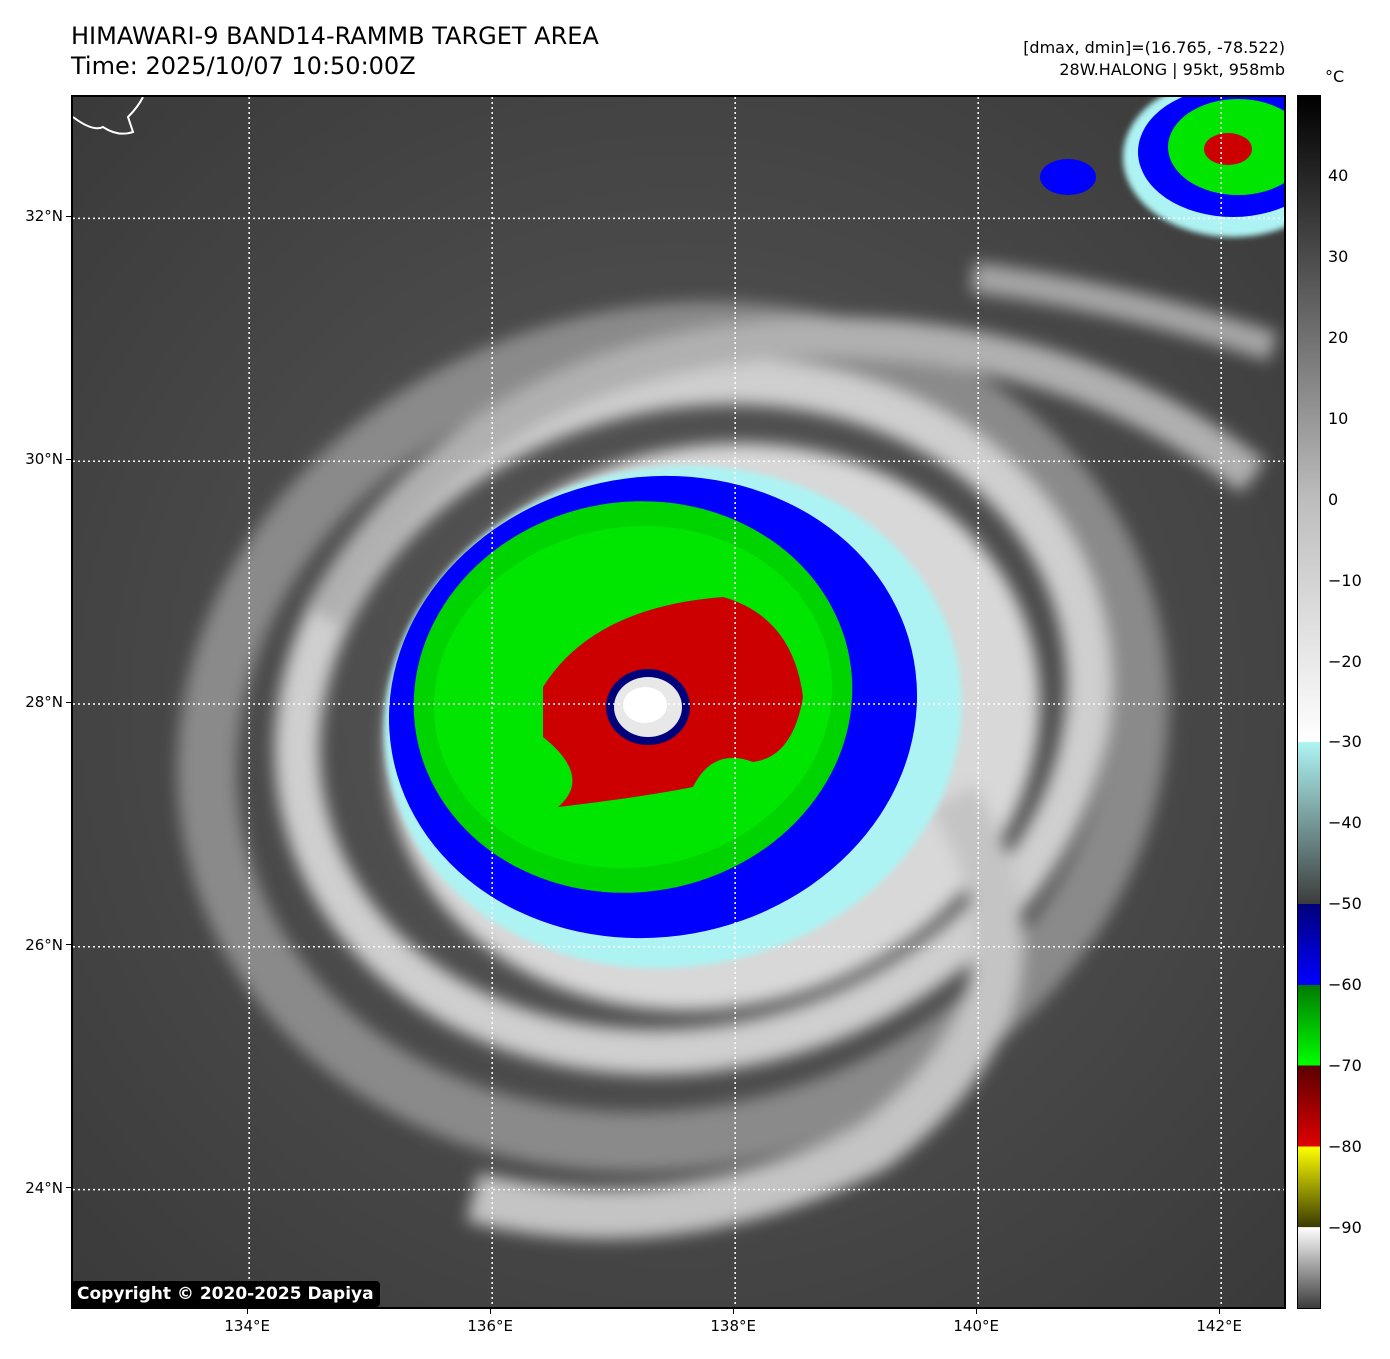  What do you see at coordinates (1345, 1066) in the screenshot?
I see `colorbar-tick-label: −70` at bounding box center [1345, 1066].